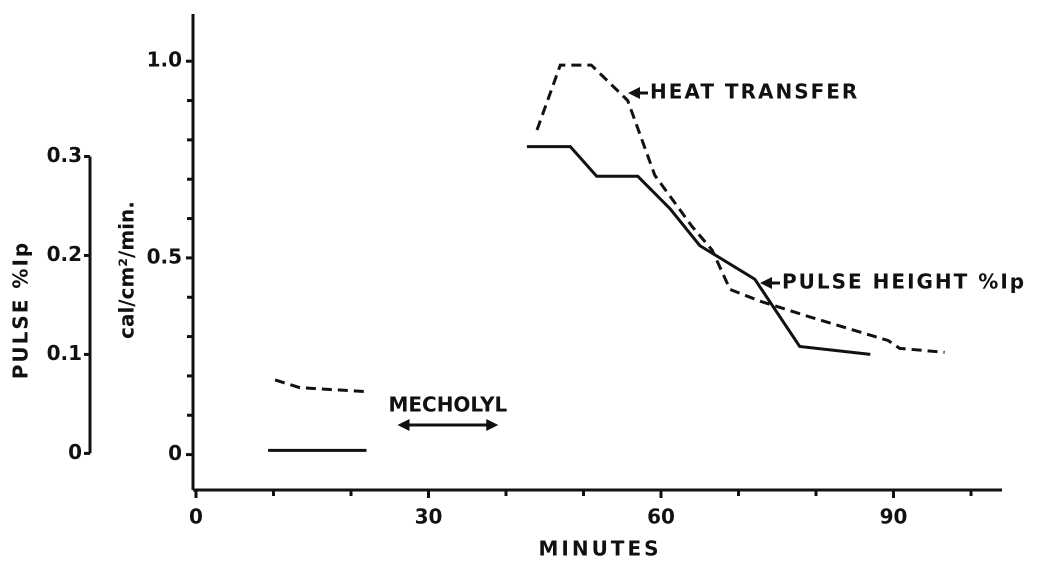 This screenshot has width=1059, height=564. Describe the element at coordinates (196, 517) in the screenshot. I see `x-tick-label: 0` at that location.